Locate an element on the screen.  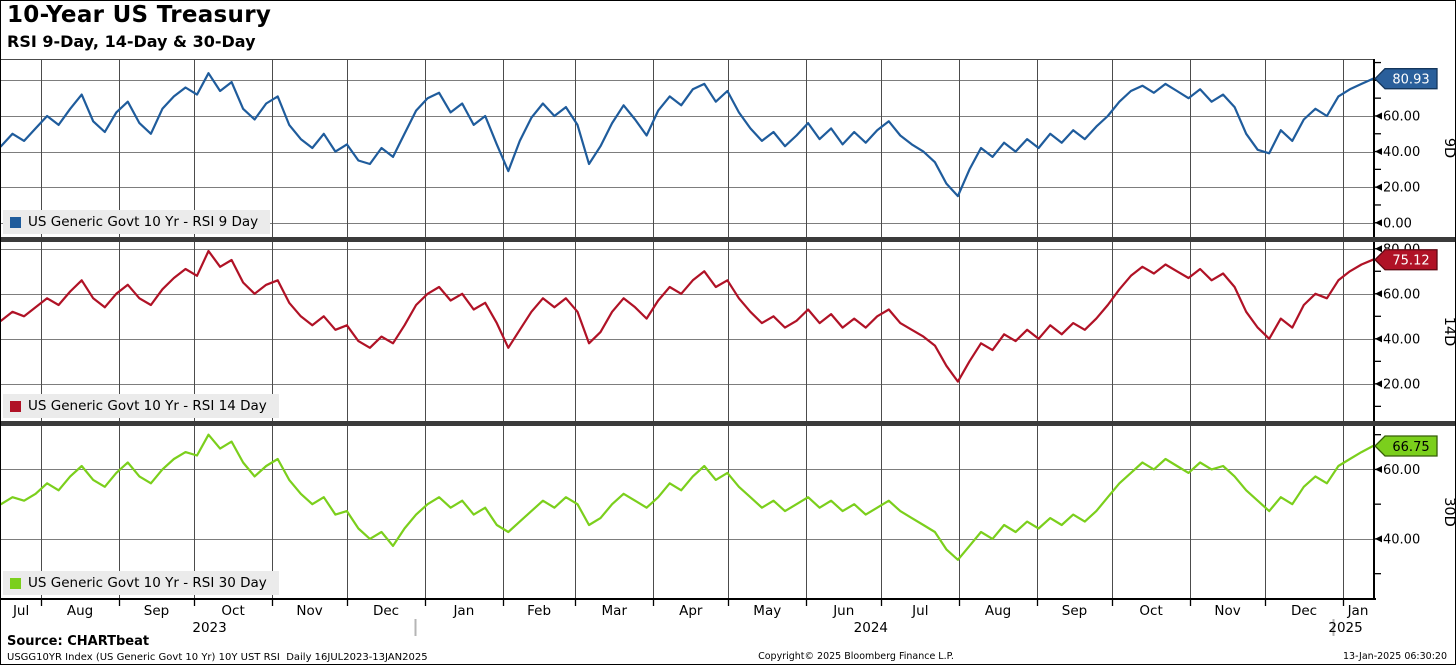
rsi-14-day-value-badge: 75.12 is located at coordinates (1406, 260).